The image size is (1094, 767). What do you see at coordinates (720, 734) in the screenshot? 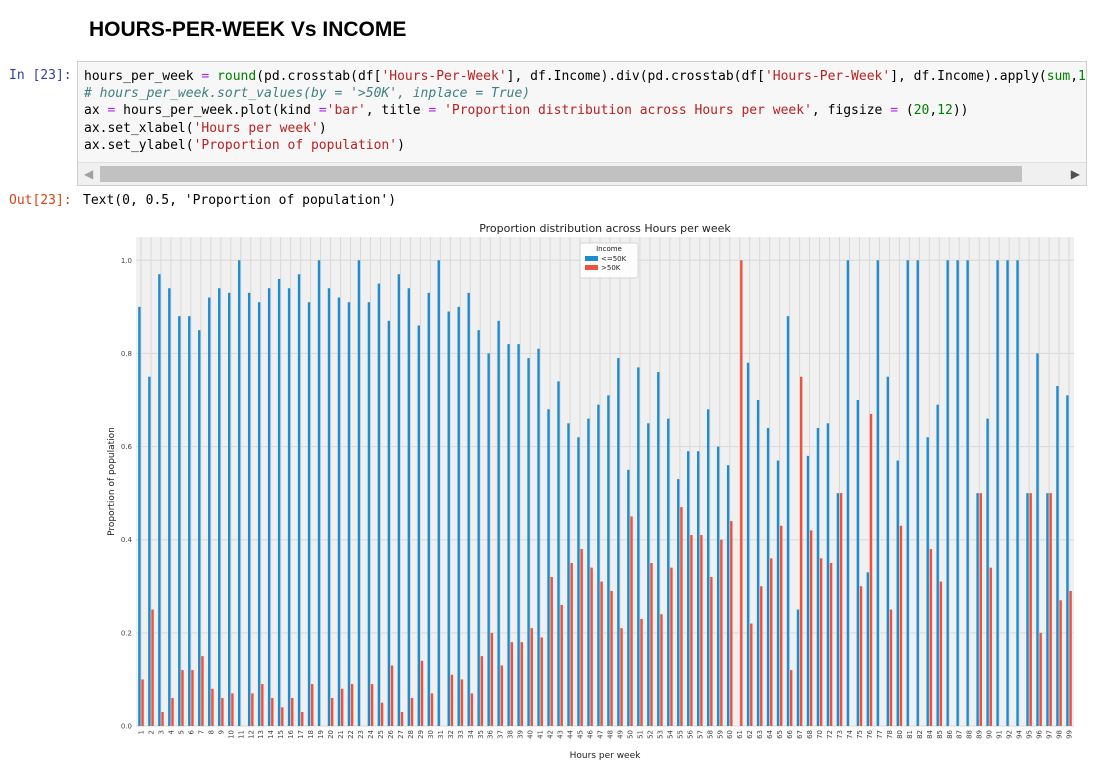
I see `x-tick-label: 59` at bounding box center [720, 734].